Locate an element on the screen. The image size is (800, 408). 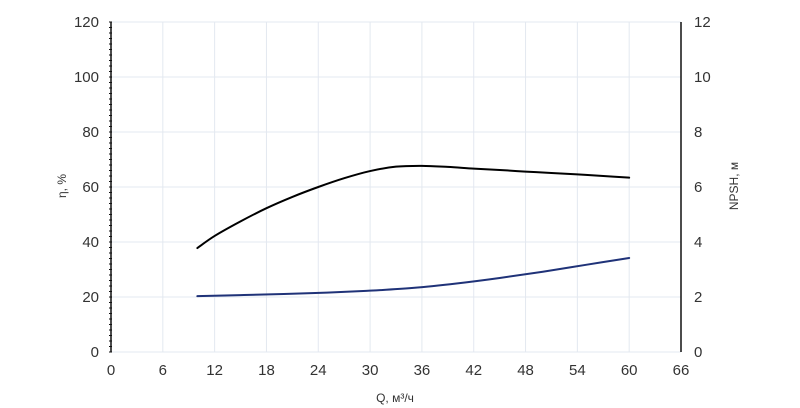
left-tick-label: 100 is located at coordinates (86, 77).